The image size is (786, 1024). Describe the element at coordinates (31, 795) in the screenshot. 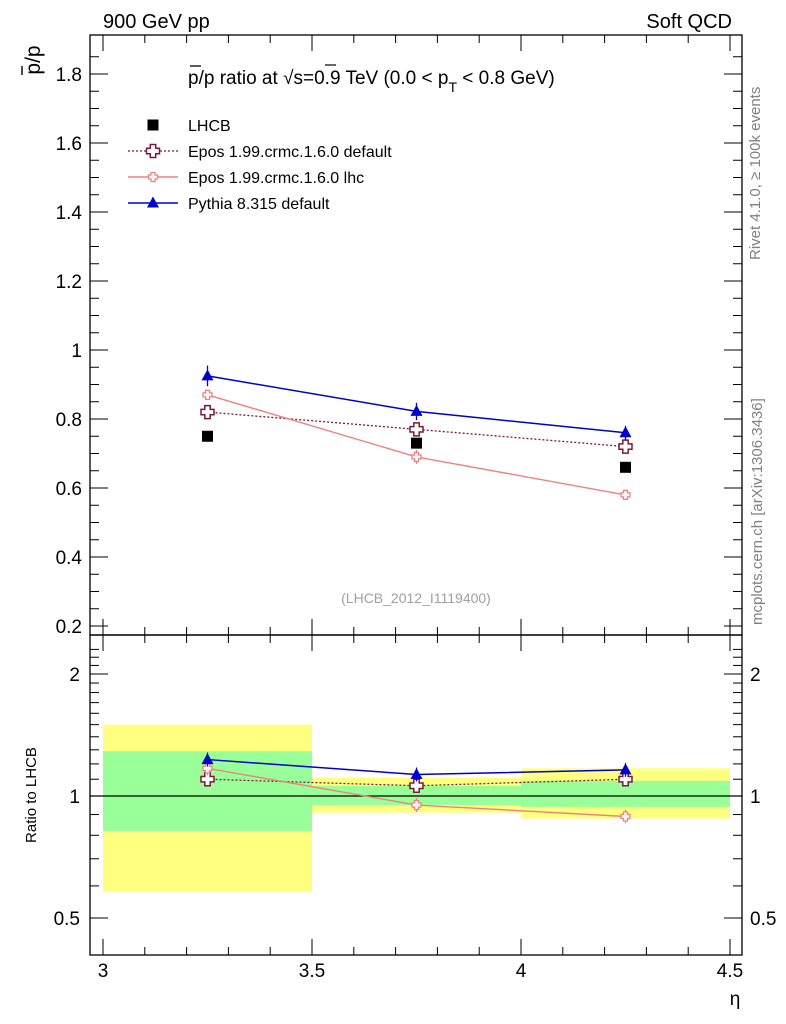

I see `ratio-y-label: Ratio to LHCB` at that location.